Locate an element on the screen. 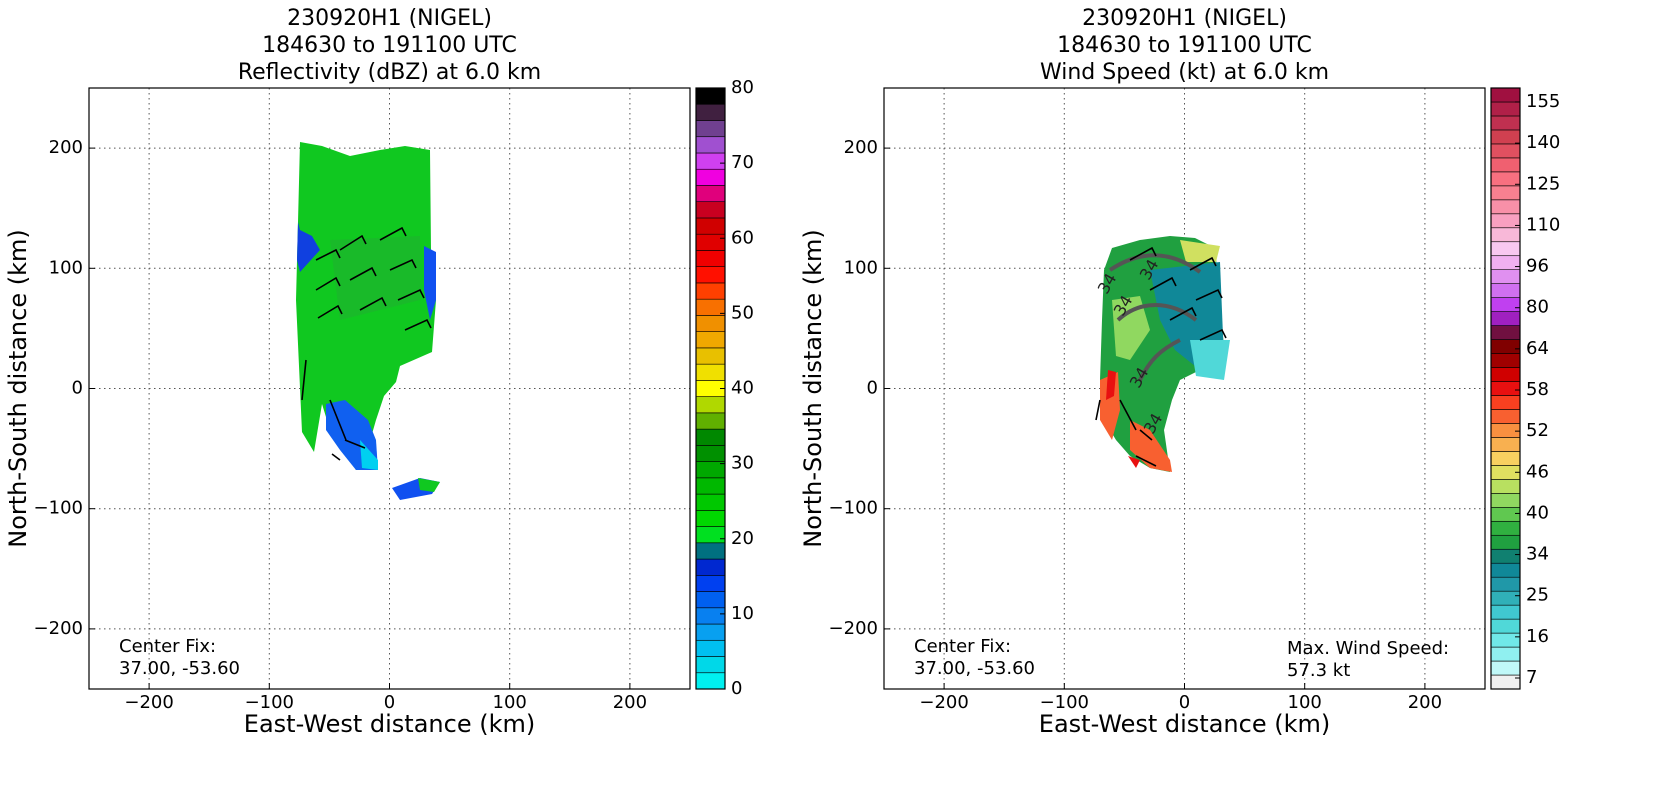  wind-field is located at coordinates (1162, 354).